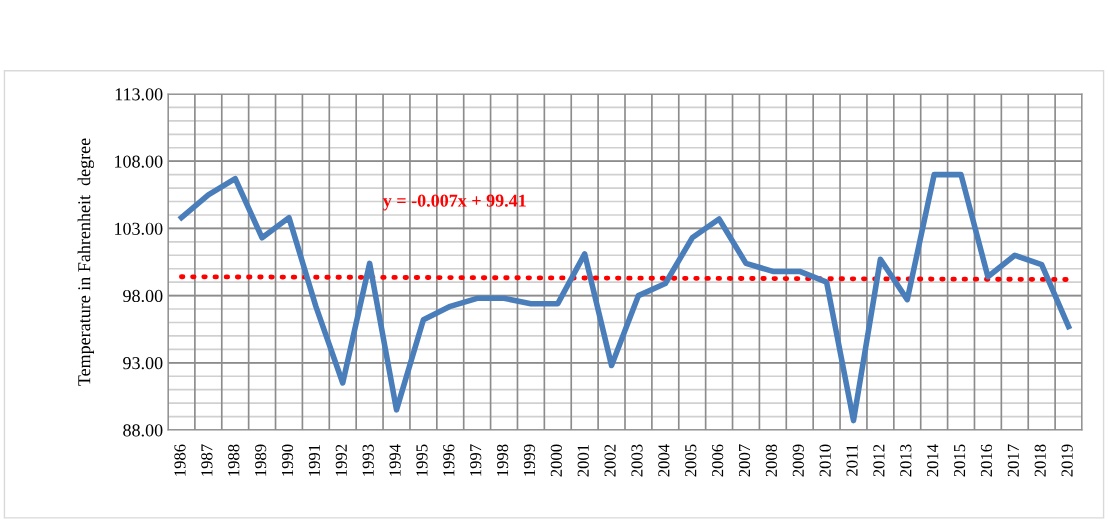  I want to click on x-tick-label: 1999, so click(529, 460).